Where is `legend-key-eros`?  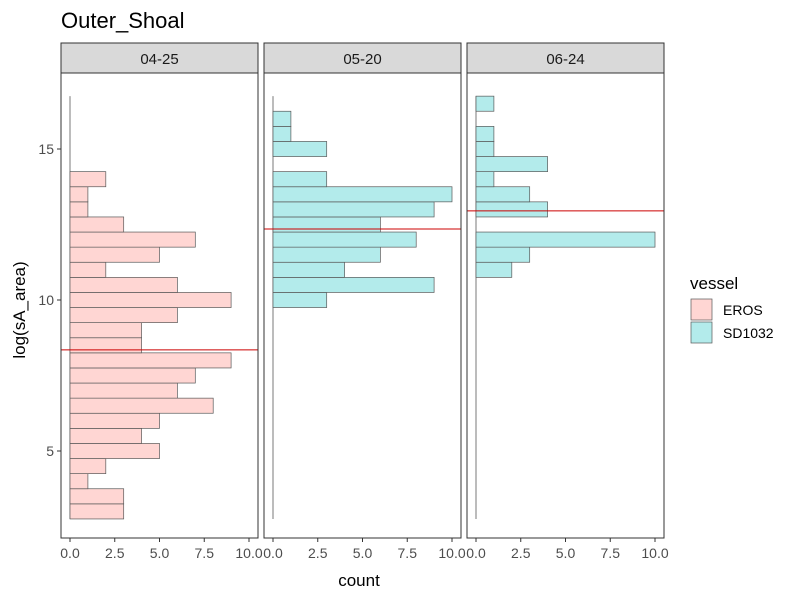 legend-key-eros is located at coordinates (701, 309).